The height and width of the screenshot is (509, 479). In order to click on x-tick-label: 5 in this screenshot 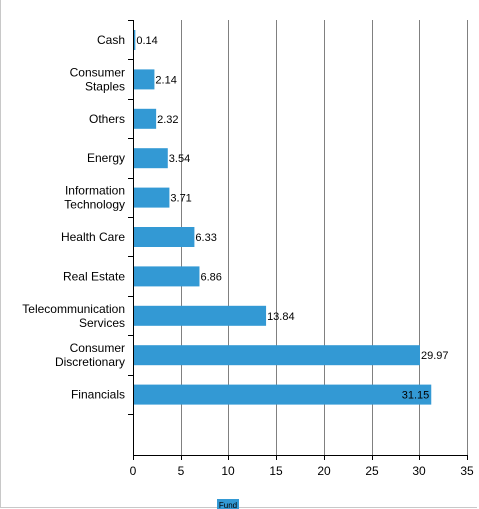, I will do `click(181, 471)`.